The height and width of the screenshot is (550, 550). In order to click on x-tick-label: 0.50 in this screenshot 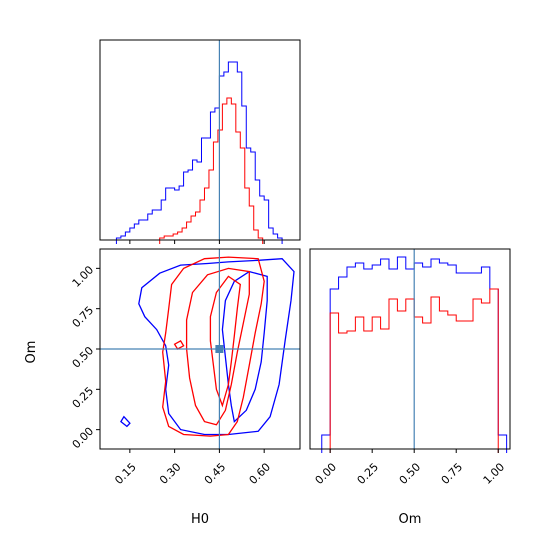, I will do `click(410, 473)`.